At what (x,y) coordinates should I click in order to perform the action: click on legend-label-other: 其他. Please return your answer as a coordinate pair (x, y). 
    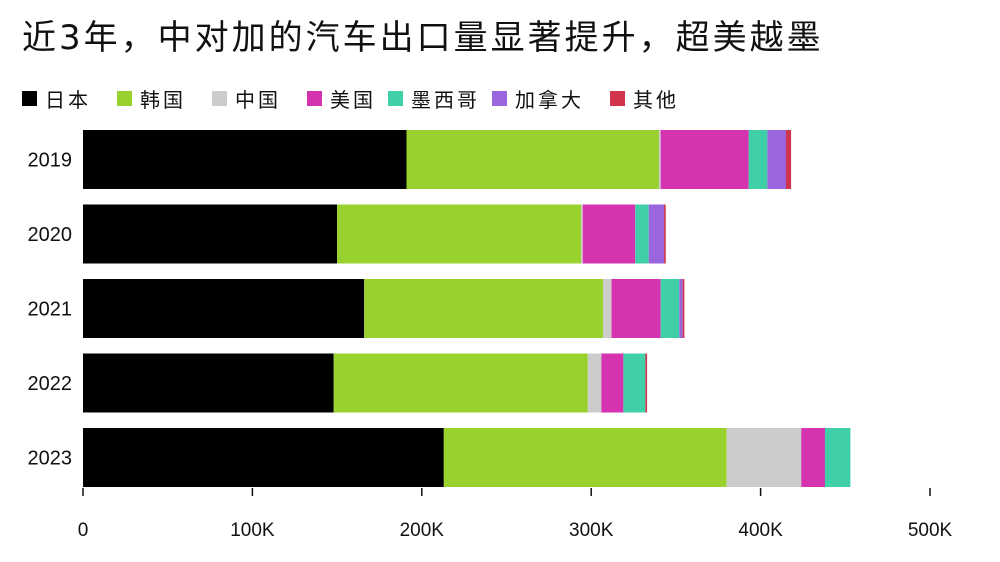
    Looking at the image, I should click on (656, 100).